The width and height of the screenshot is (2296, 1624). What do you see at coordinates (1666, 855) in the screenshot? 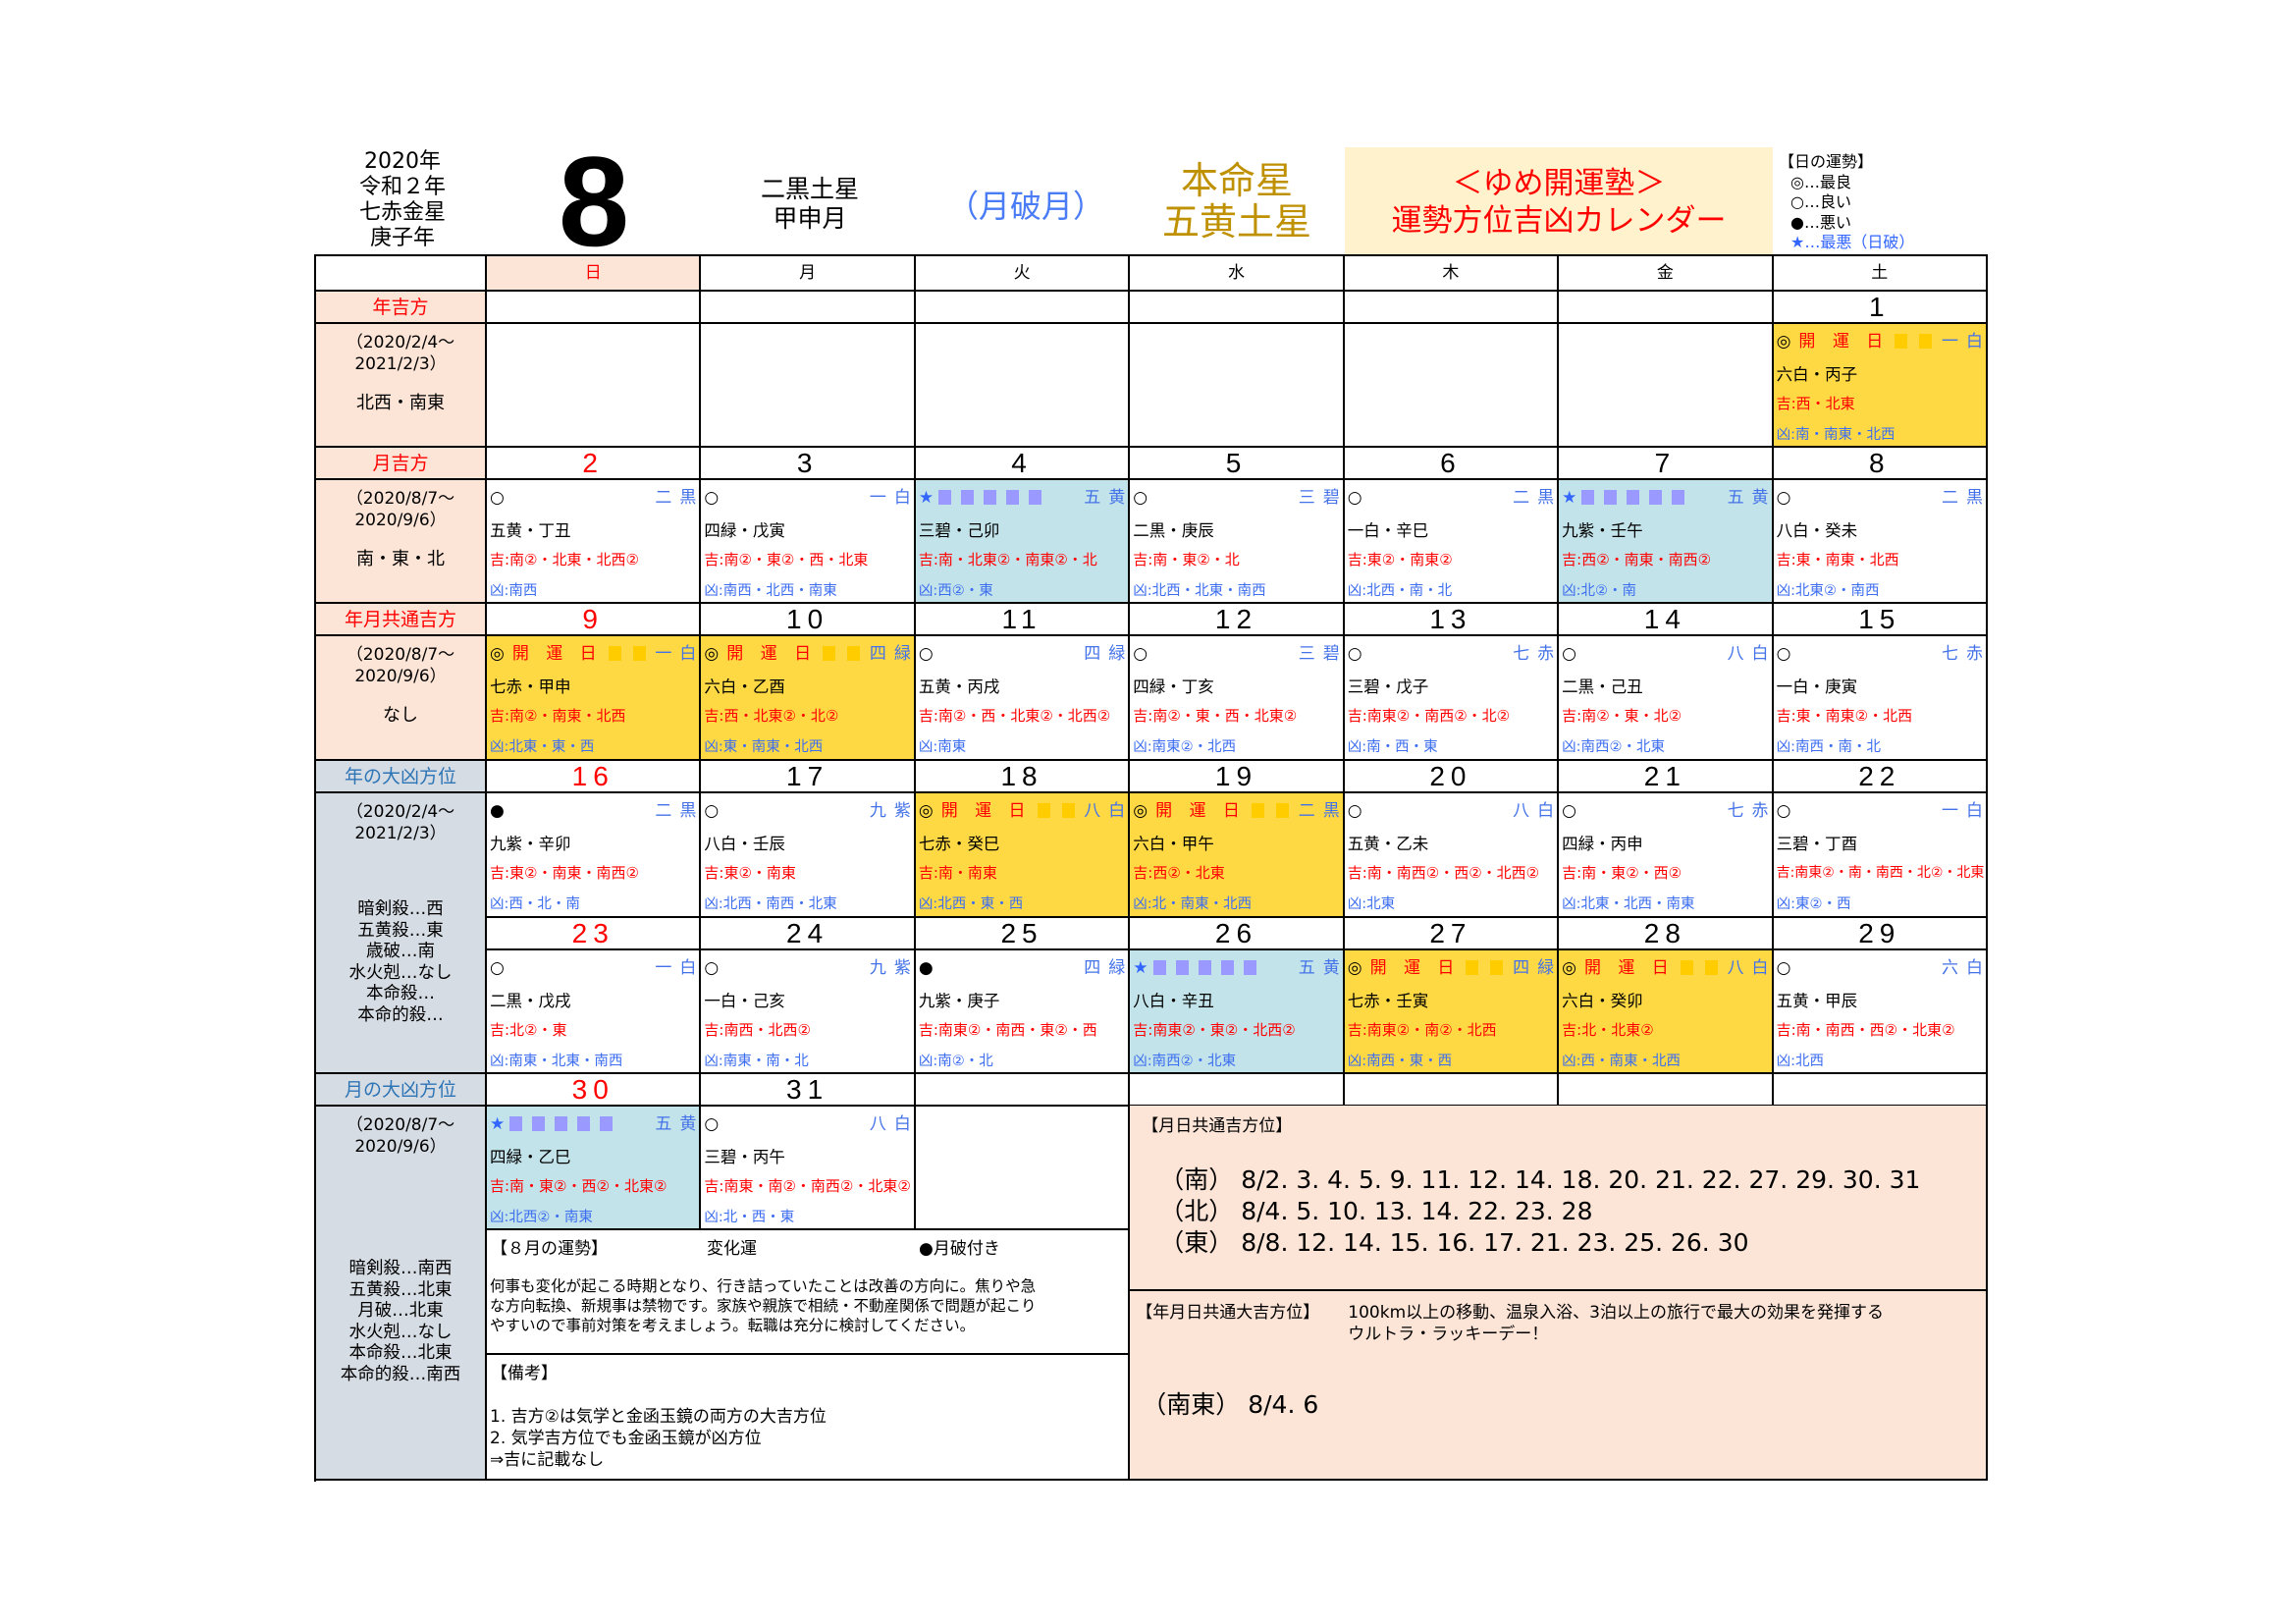
I see `day-cell: ○ 七赤 四緑・丙申 吉:南・東②・西② 凶:北東・北西・南東` at bounding box center [1666, 855].